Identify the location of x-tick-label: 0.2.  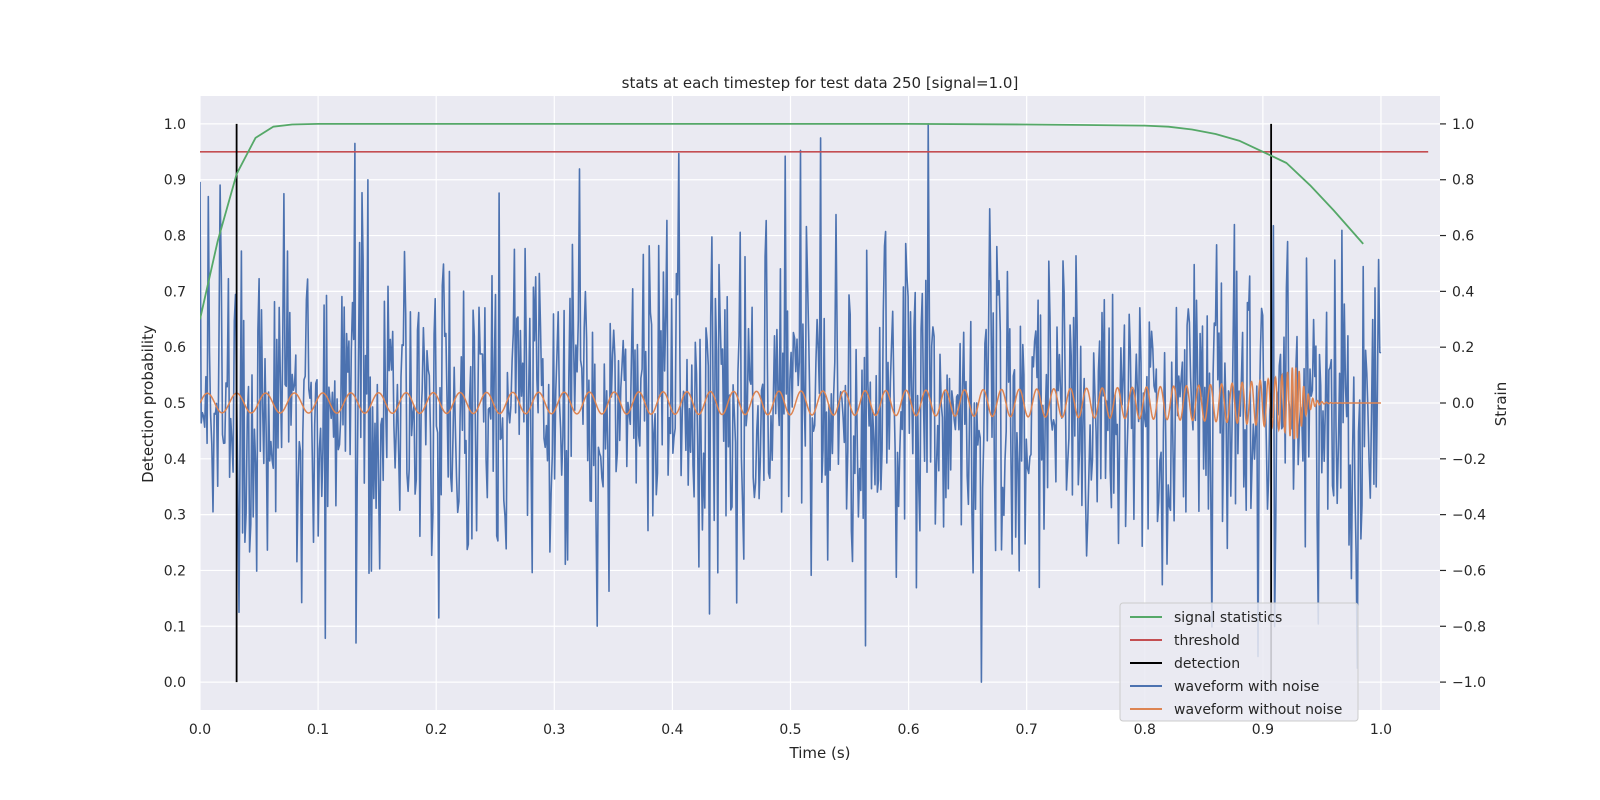
(436, 730).